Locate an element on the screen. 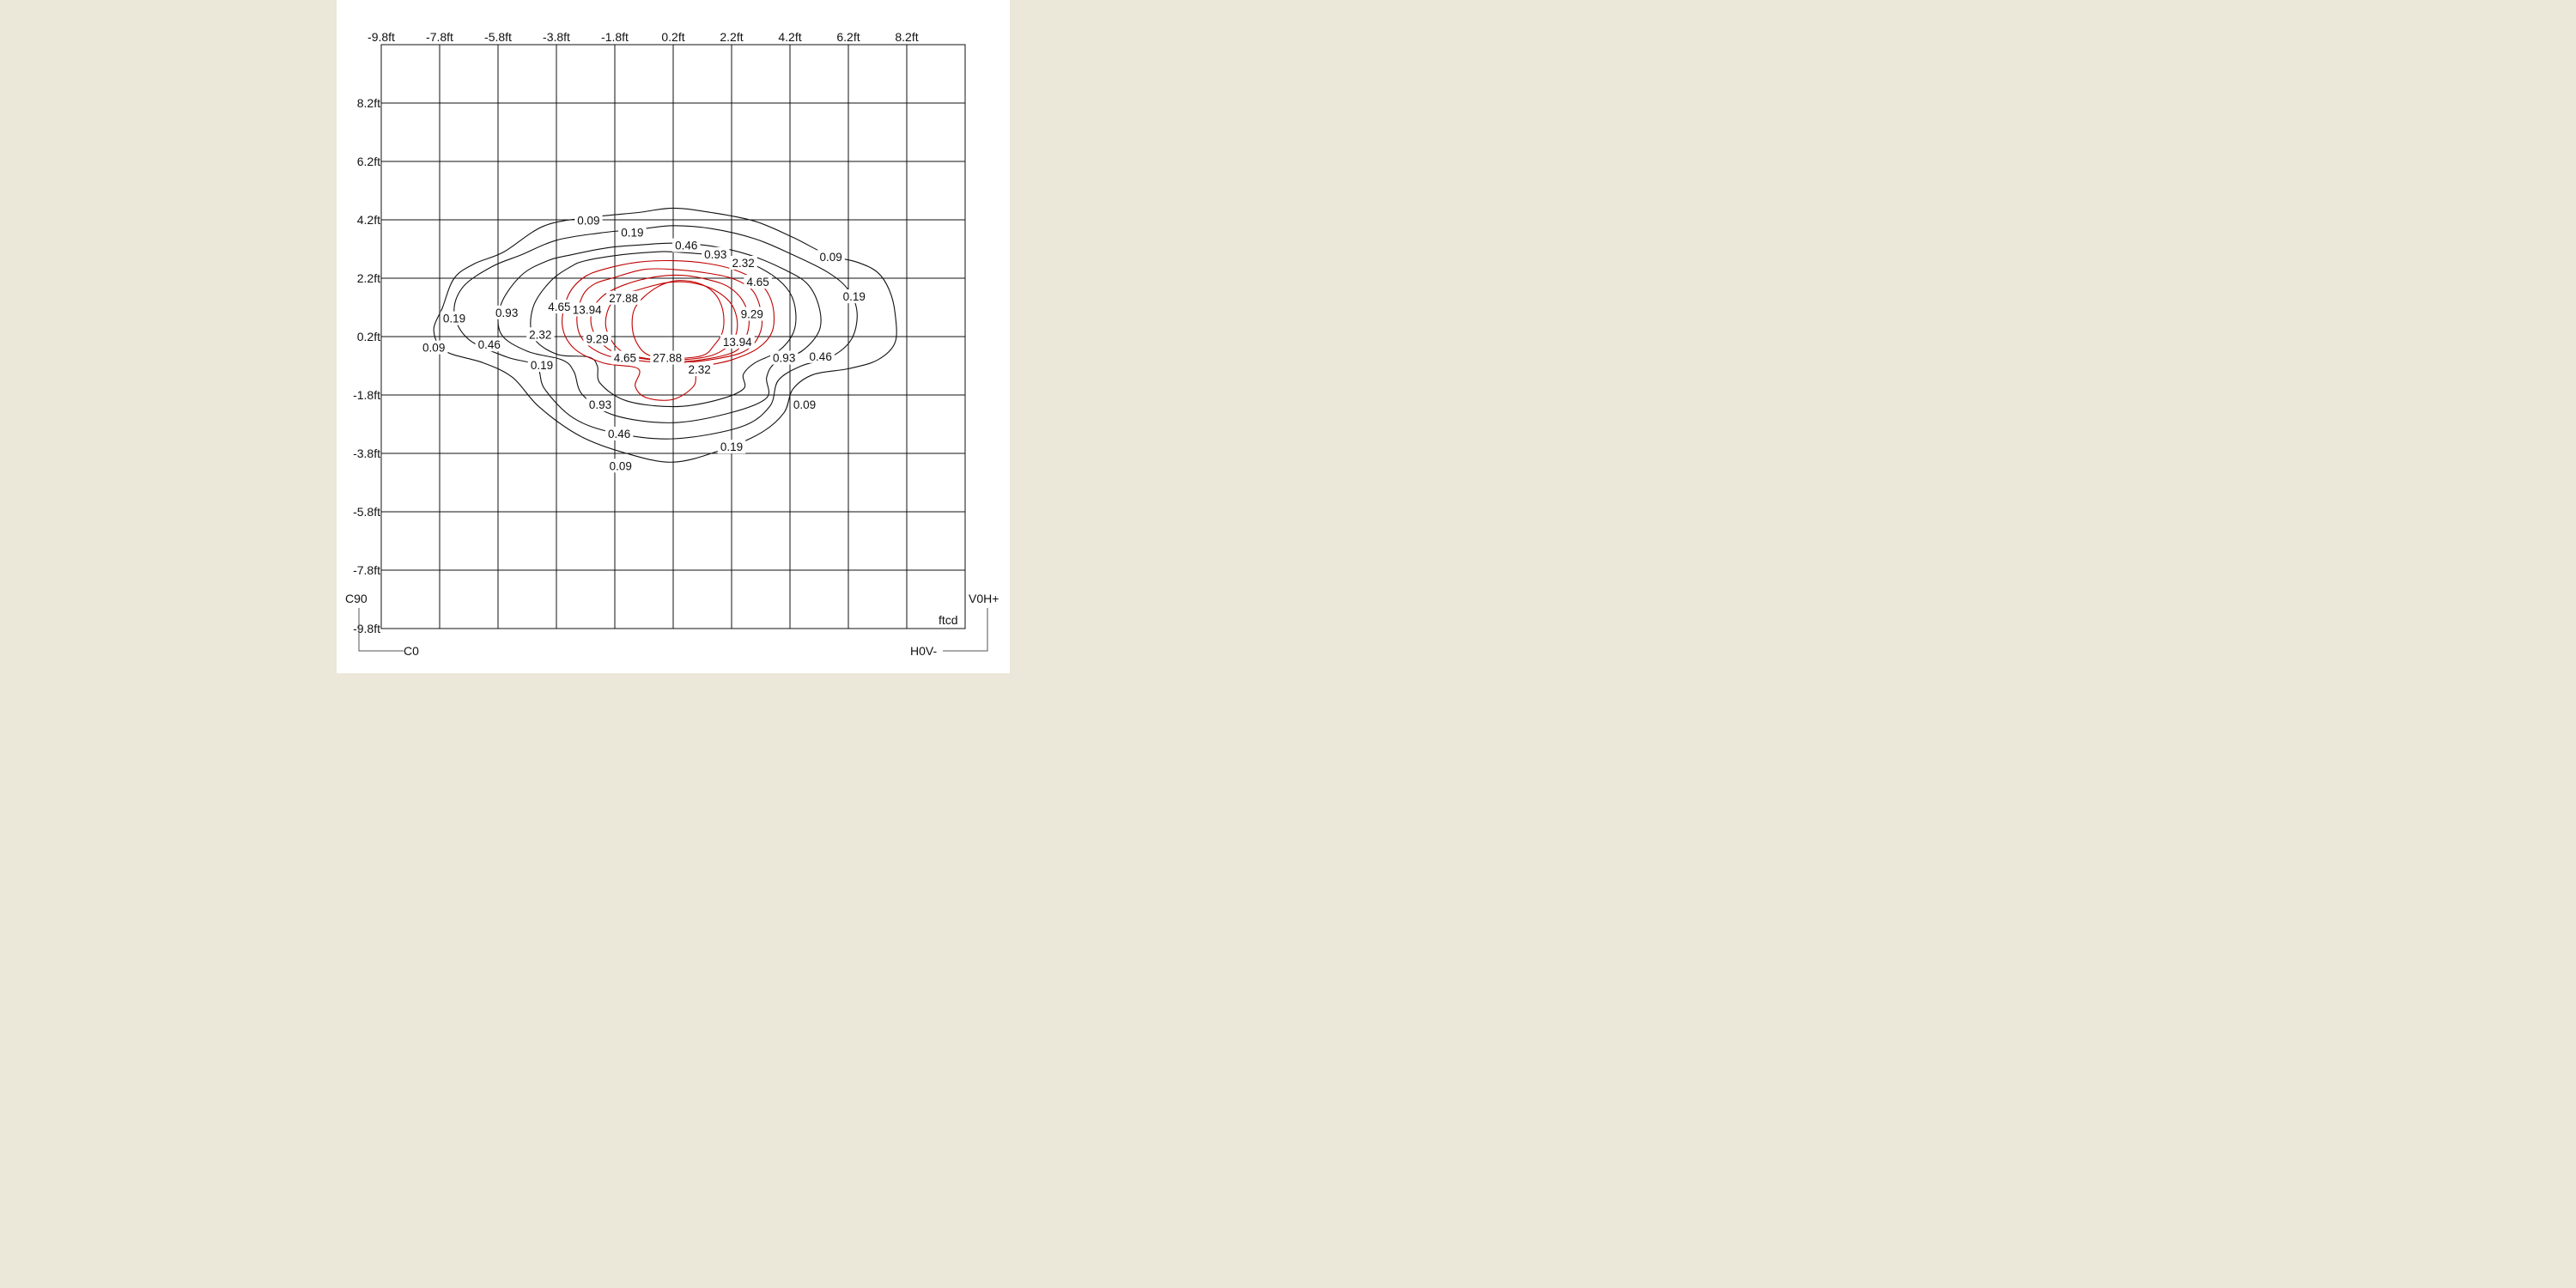 Image resolution: width=2576 pixels, height=1288 pixels. contour-line-0.09 is located at coordinates (665, 335).